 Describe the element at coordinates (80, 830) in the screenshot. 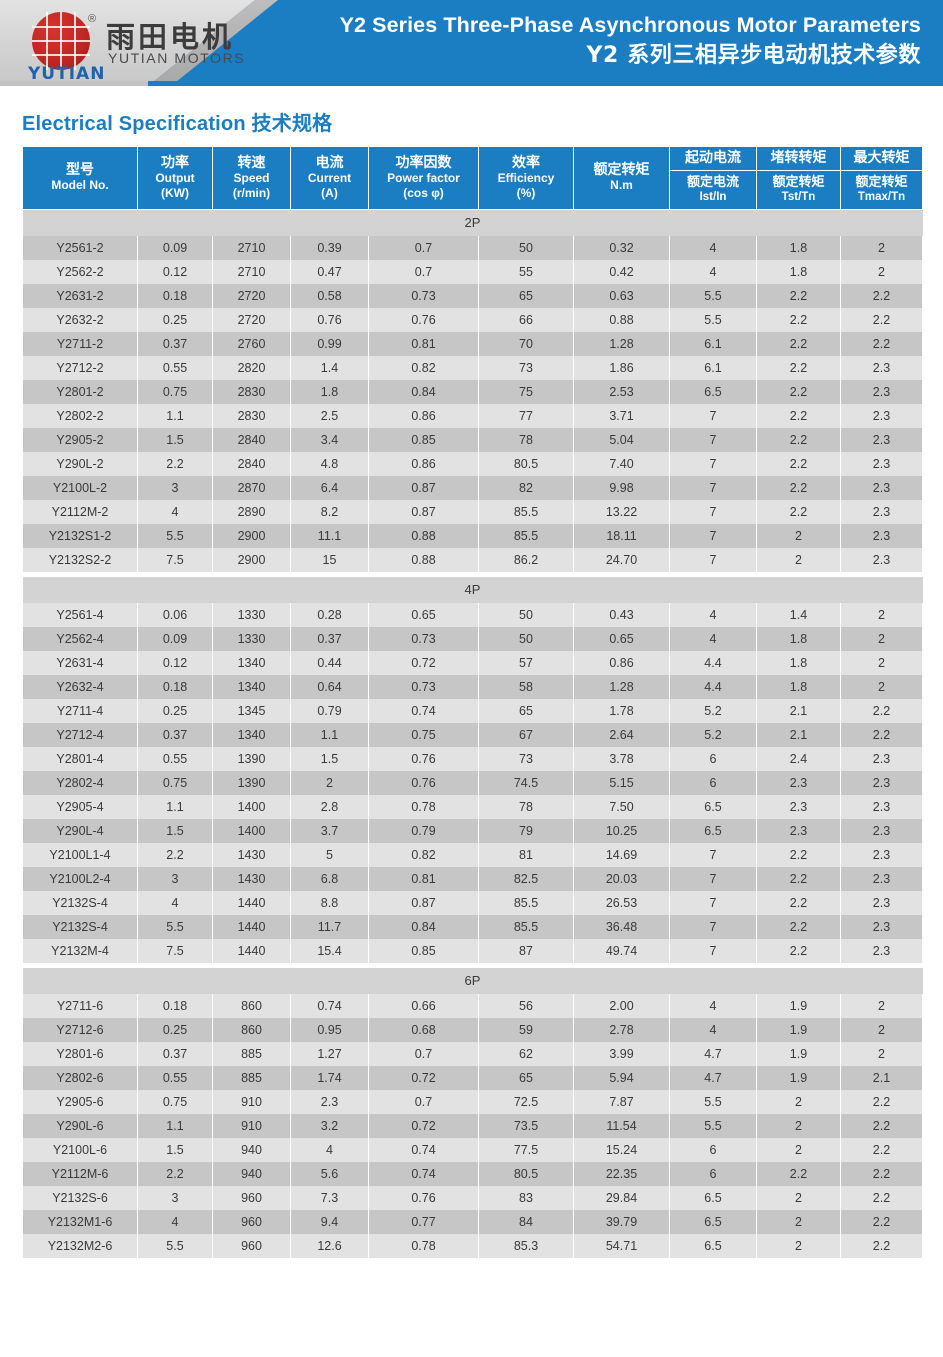

I see `cell-model-no: Y290L-4` at that location.